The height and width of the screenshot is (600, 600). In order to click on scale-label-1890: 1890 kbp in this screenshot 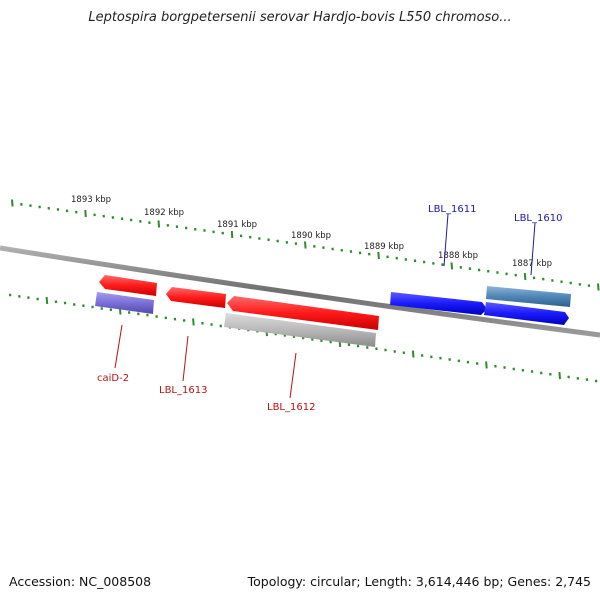, I will do `click(311, 236)`.